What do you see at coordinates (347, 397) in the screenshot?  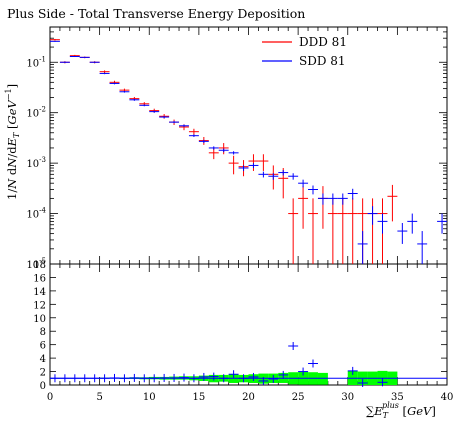 I see `x-tick-label: 30` at bounding box center [347, 397].